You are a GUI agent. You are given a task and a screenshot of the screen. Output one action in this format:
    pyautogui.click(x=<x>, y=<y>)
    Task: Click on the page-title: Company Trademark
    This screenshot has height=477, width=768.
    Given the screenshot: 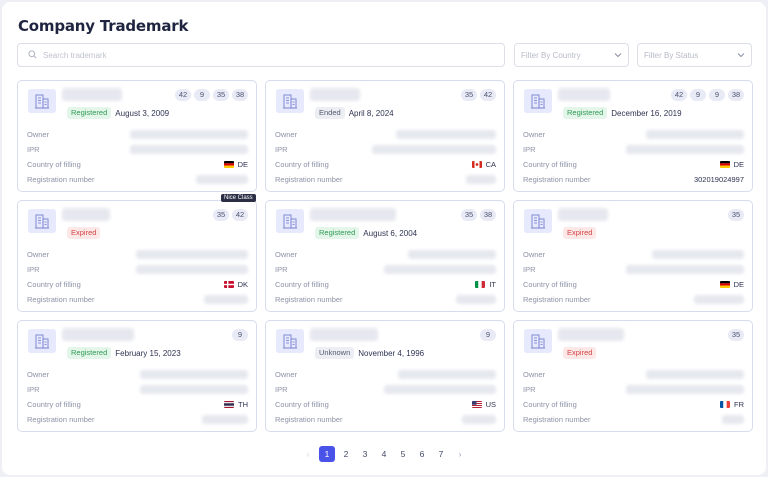 What is the action you would take?
    pyautogui.click(x=103, y=26)
    